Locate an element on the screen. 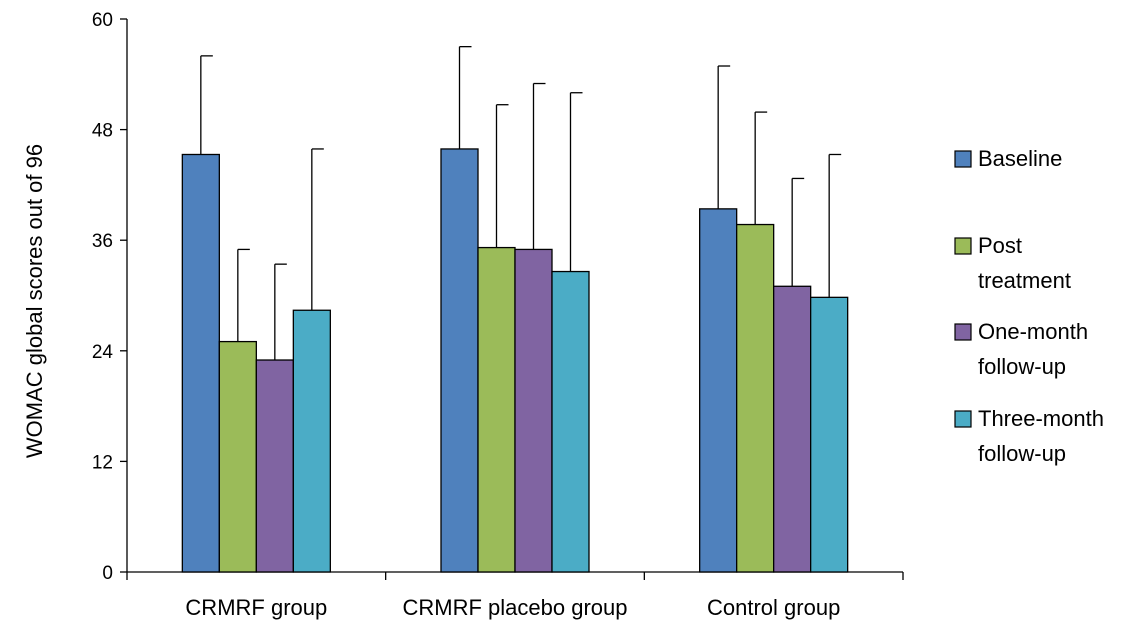 This screenshot has width=1145, height=636. legend-label: Three-month is located at coordinates (1041, 418).